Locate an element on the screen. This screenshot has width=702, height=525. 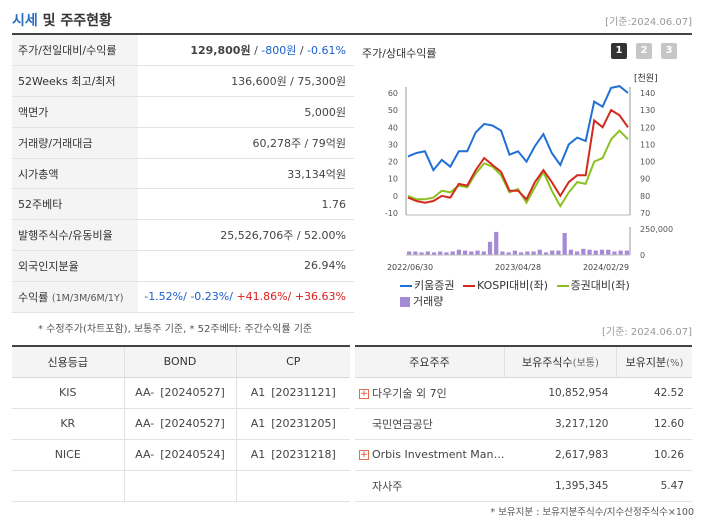
right-tick-label: 100 is located at coordinates (647, 162).